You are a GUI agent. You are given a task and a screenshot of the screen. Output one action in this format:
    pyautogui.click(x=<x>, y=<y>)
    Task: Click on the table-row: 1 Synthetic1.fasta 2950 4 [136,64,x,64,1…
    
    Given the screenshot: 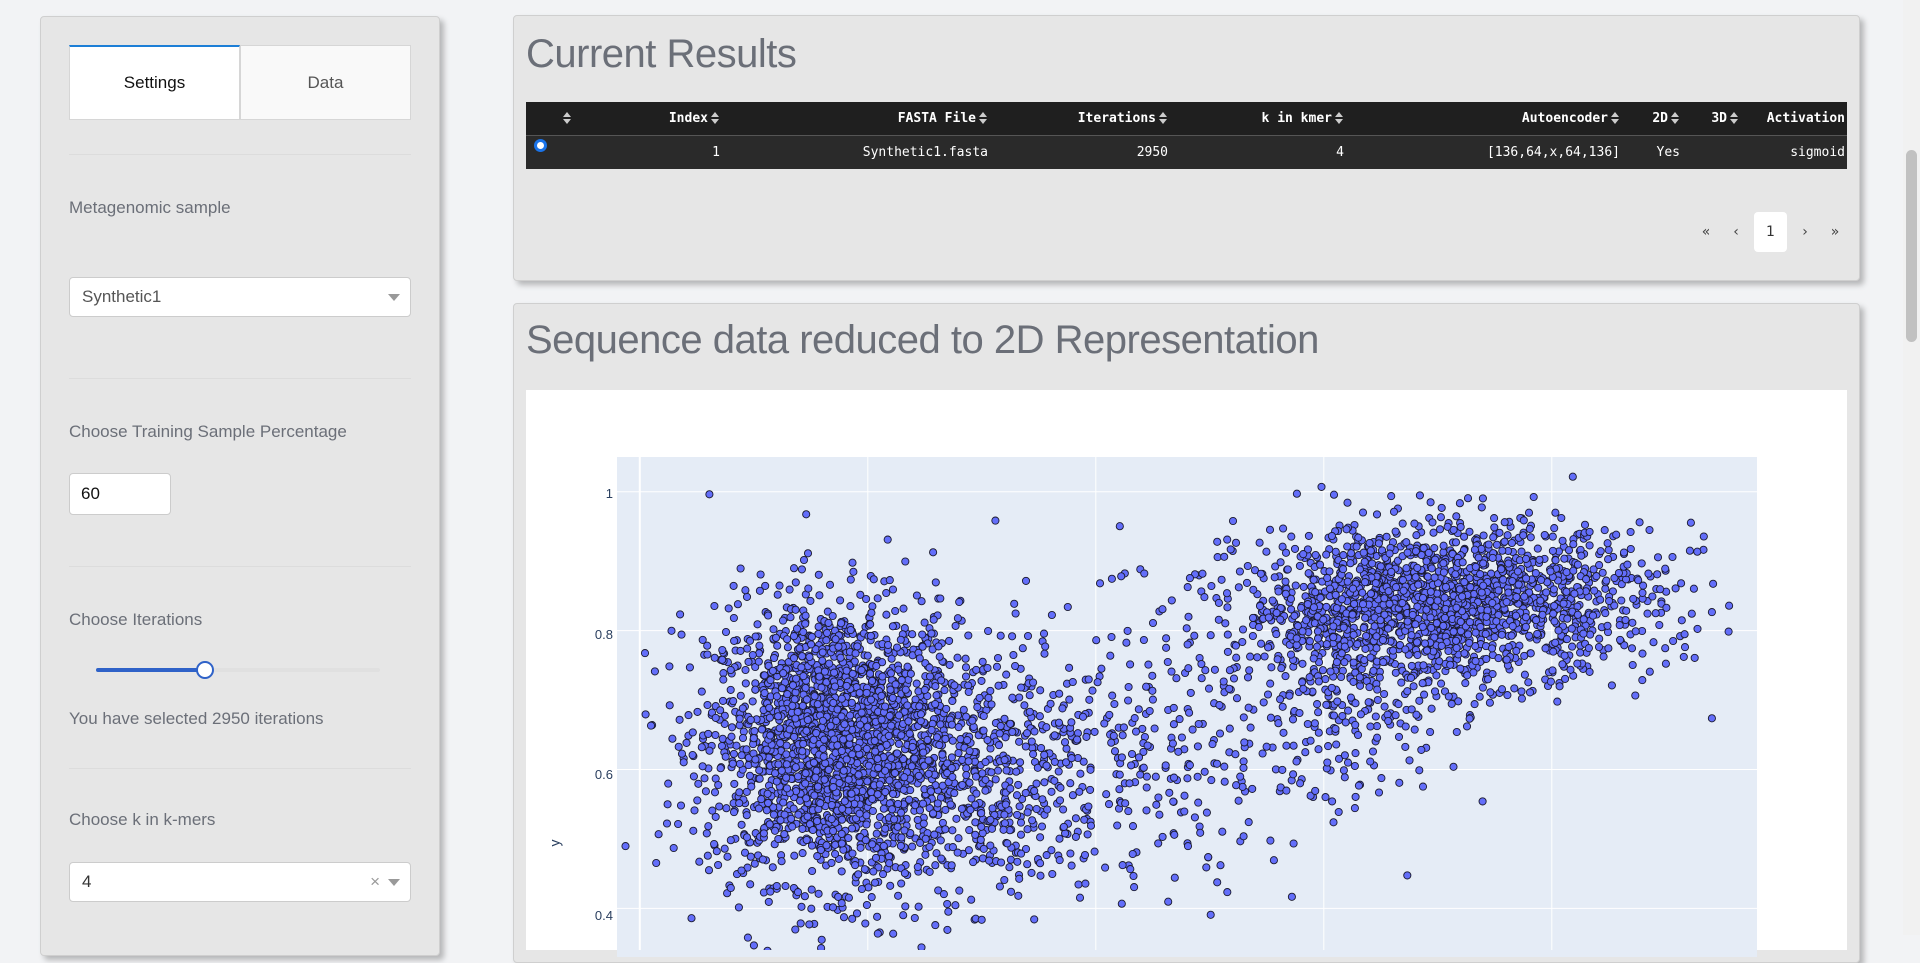 What is the action you would take?
    pyautogui.click(x=1186, y=152)
    